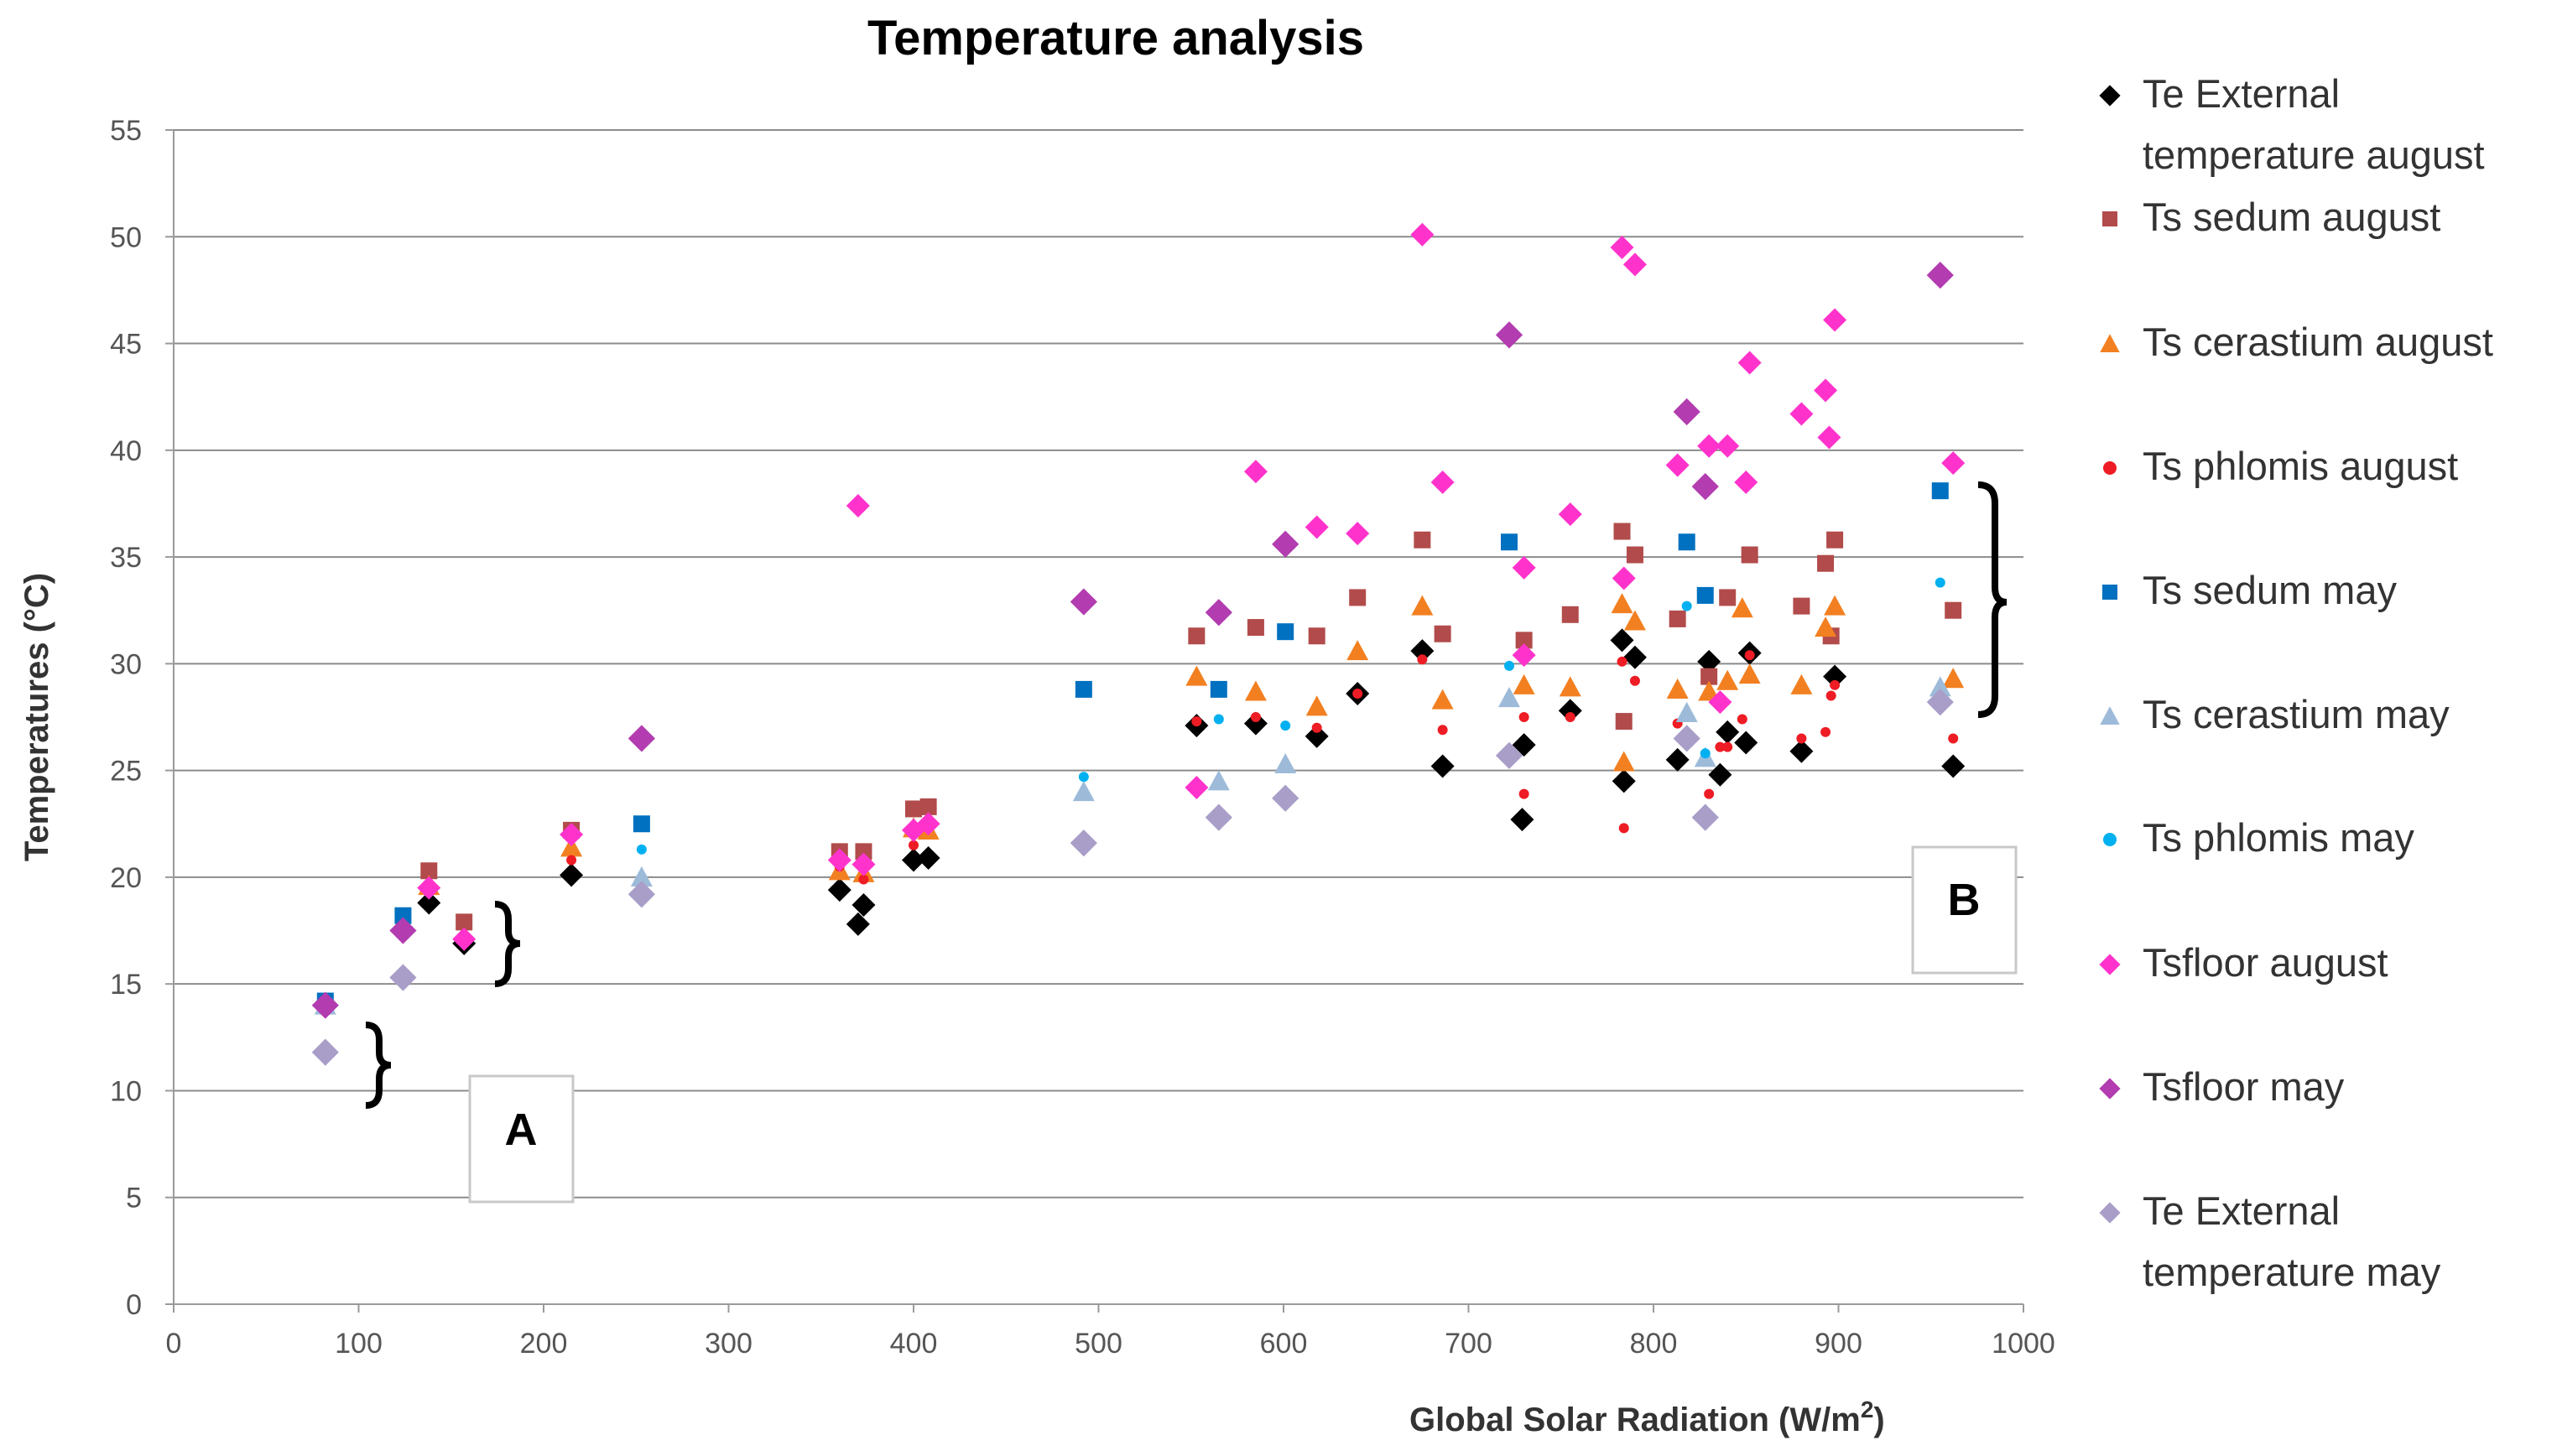  Describe the element at coordinates (2023, 1344) in the screenshot. I see `x-tick-label: 1000` at that location.